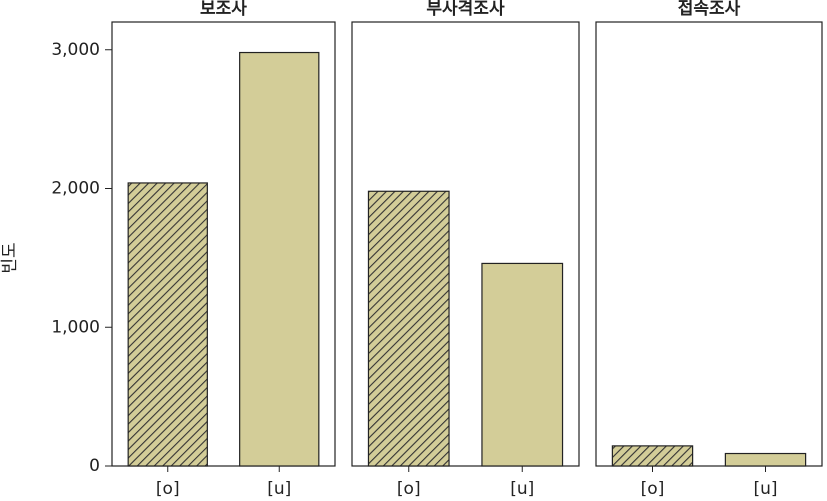 This screenshot has width=827, height=501. What do you see at coordinates (75, 189) in the screenshot?
I see `y-tick-label: 2,000` at bounding box center [75, 189].